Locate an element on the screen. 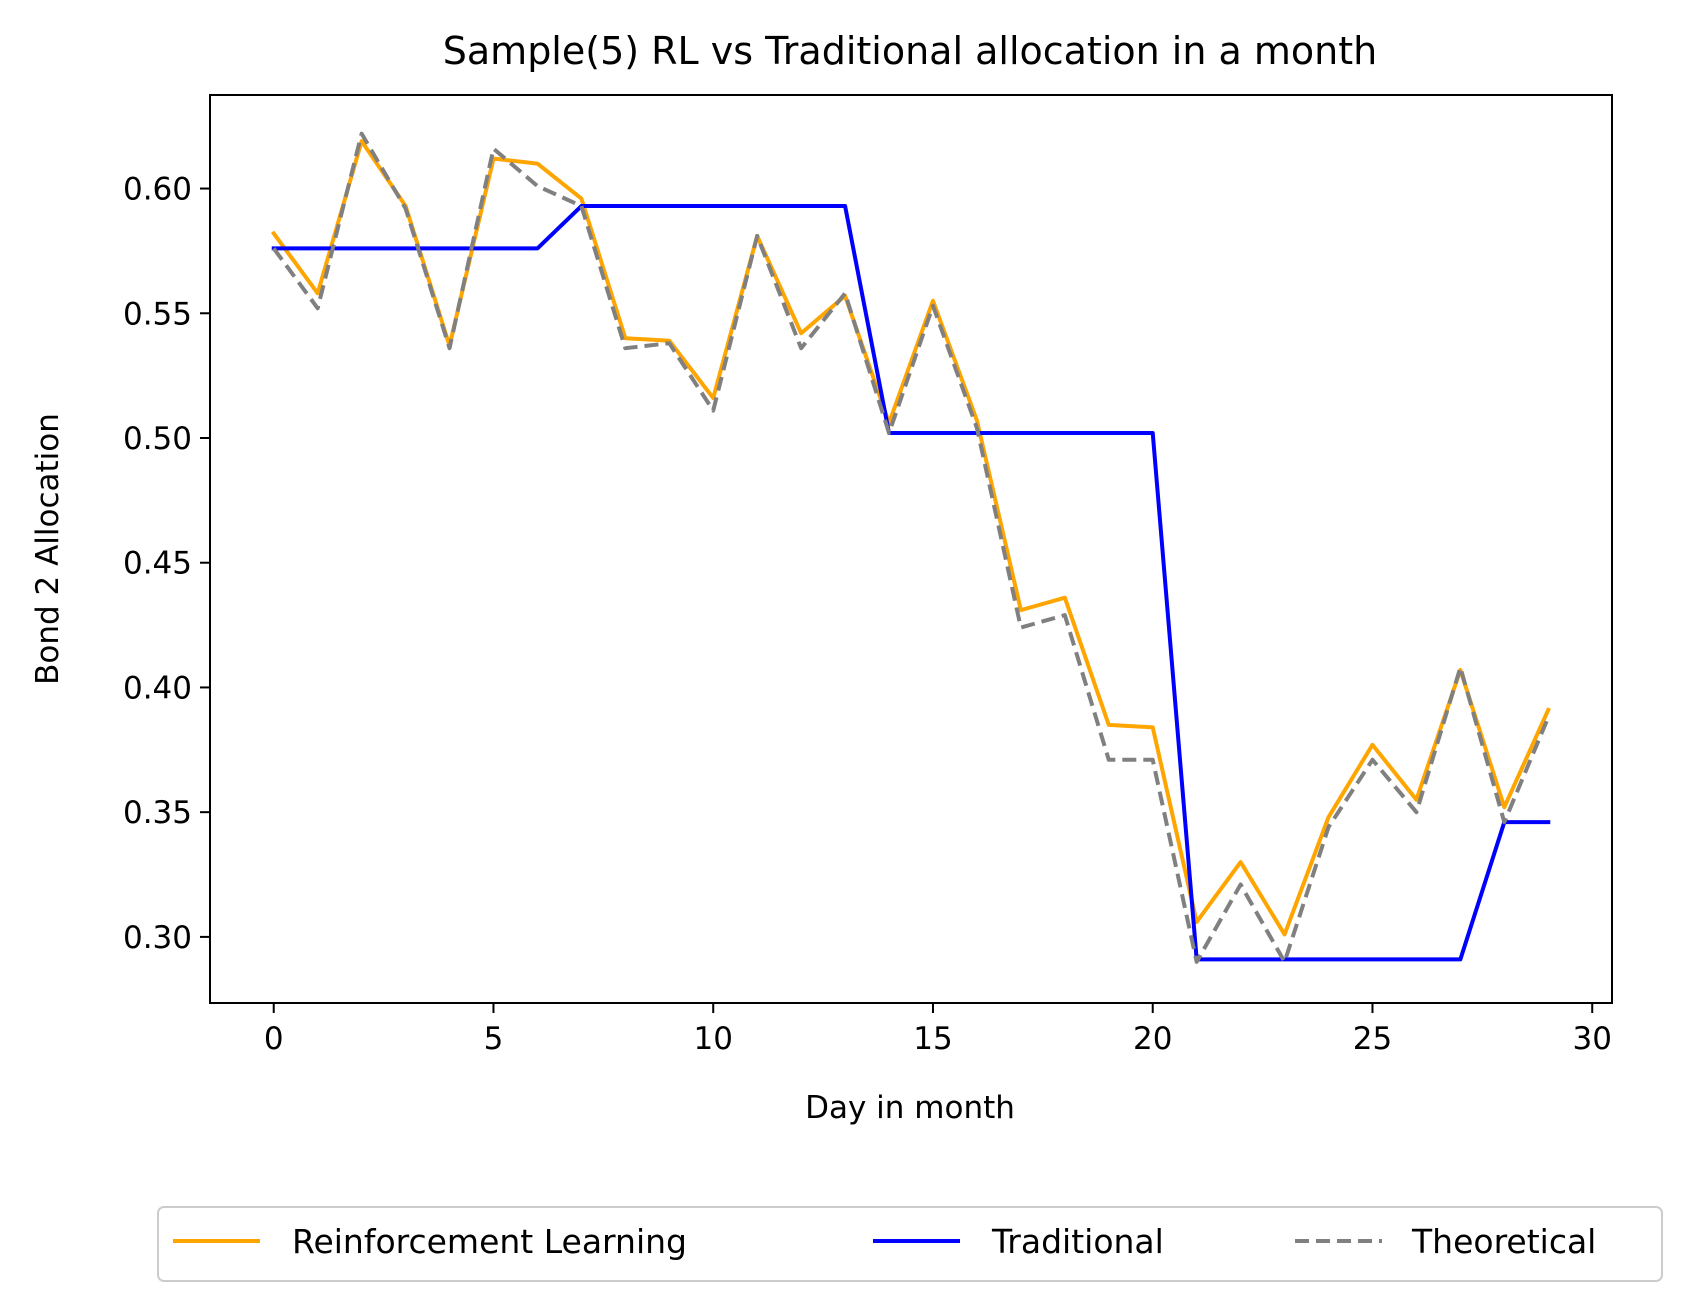  x-tick-label: 10 is located at coordinates (712, 1039).